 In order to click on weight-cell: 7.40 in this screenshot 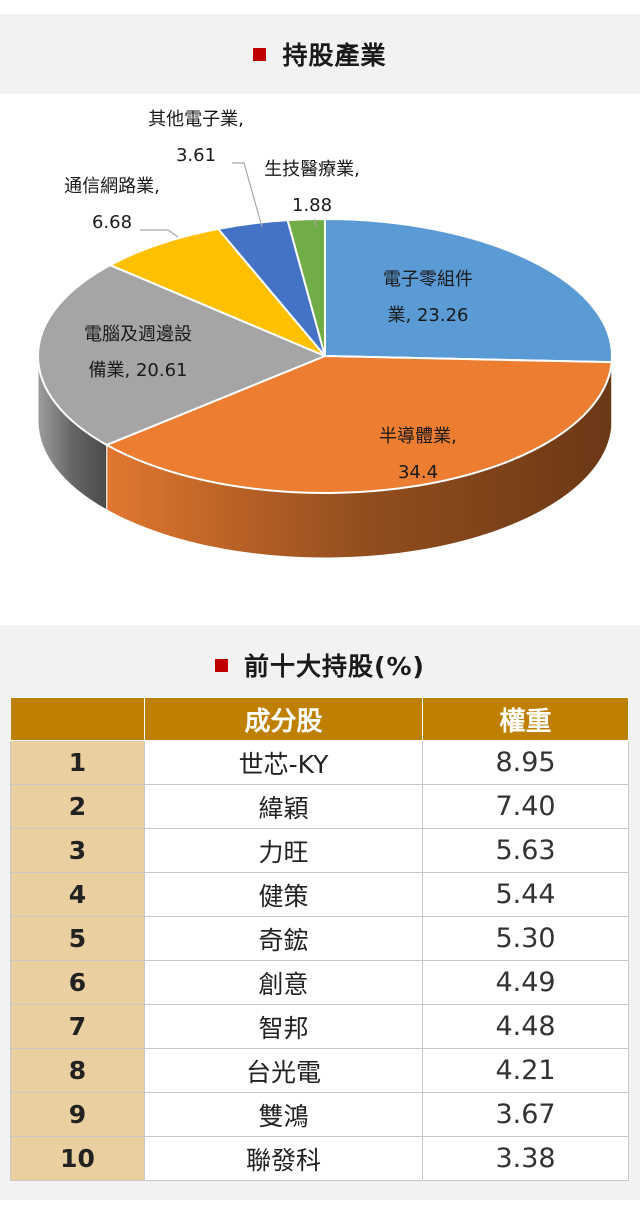, I will do `click(525, 806)`.